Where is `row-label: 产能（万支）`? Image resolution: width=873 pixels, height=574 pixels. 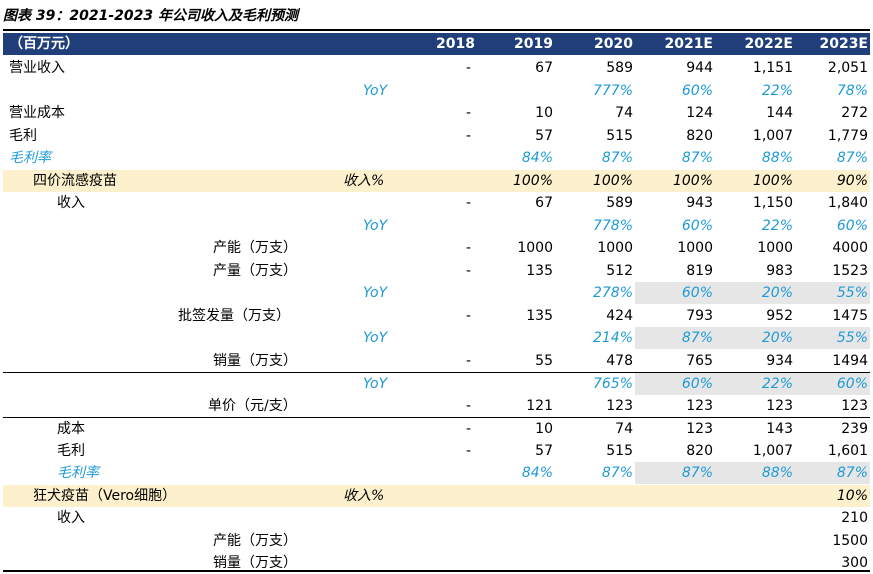
row-label: 产能（万支） is located at coordinates (255, 540).